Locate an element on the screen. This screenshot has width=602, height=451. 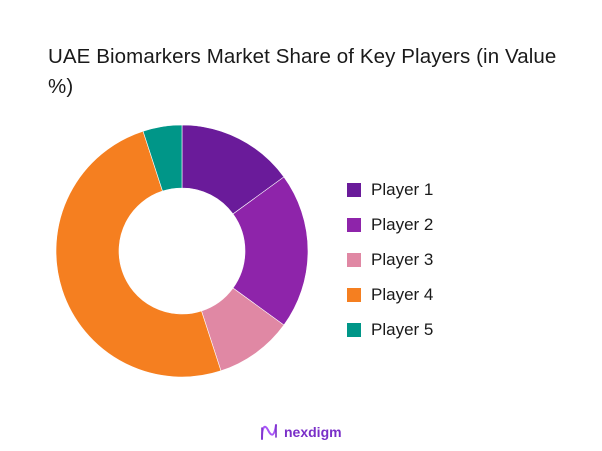
legend-label: Player 5 is located at coordinates (402, 329).